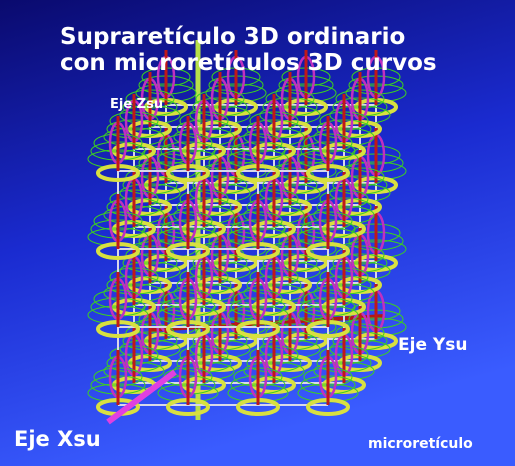 Image resolution: width=515 pixels, height=466 pixels. I want to click on micro-label: microretículo, so click(420, 444).